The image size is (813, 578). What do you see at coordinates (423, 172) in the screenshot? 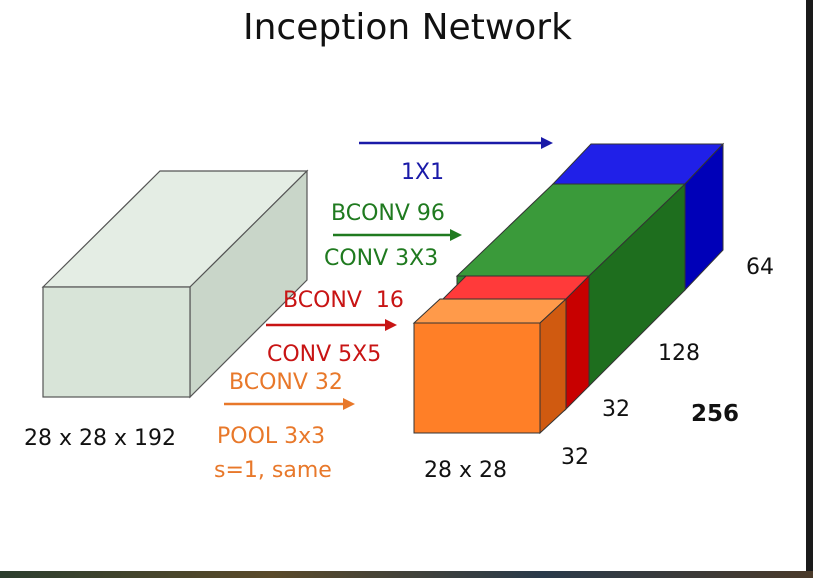
I see `branch-1x1-label: 1X1` at bounding box center [423, 172].